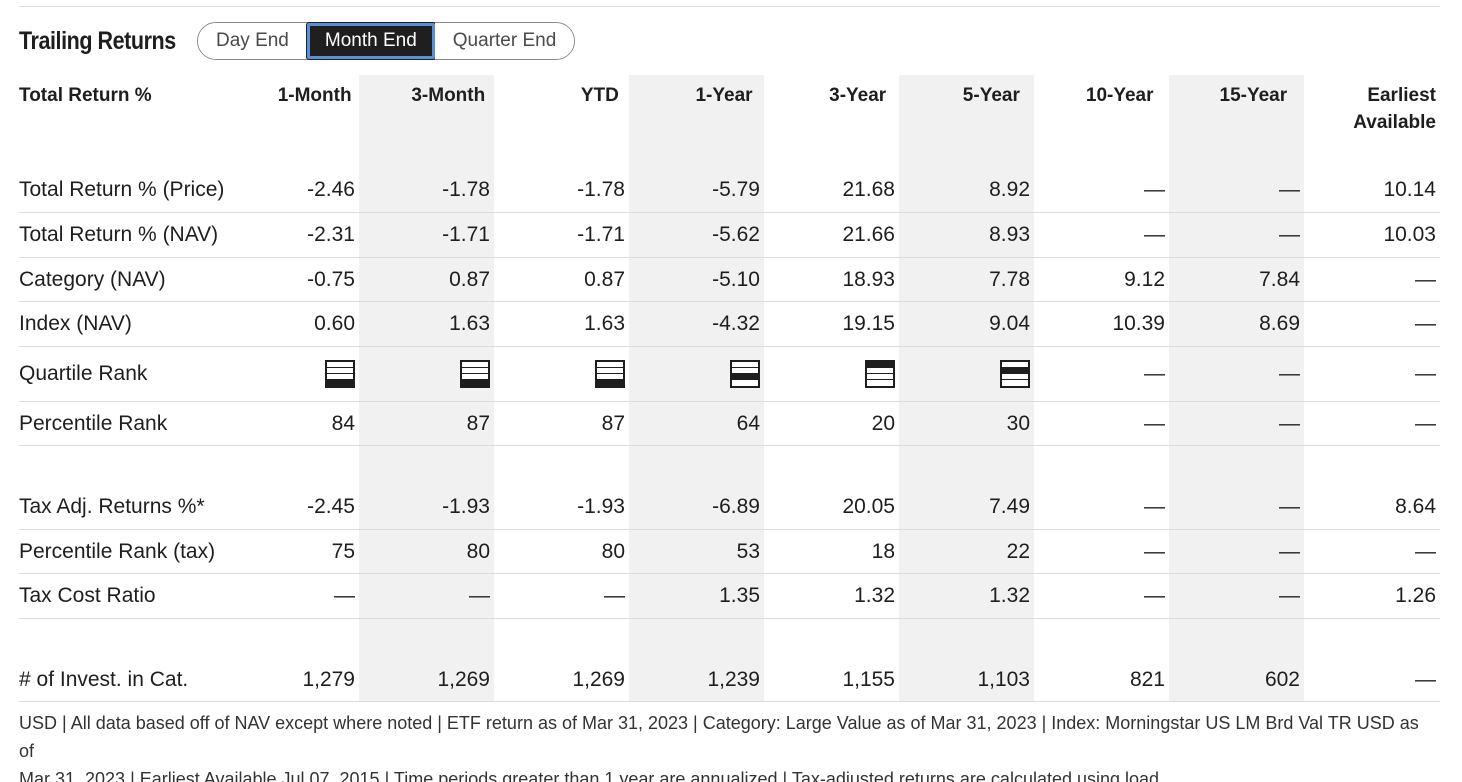  What do you see at coordinates (868, 189) in the screenshot?
I see `table-cell: 21.68` at bounding box center [868, 189].